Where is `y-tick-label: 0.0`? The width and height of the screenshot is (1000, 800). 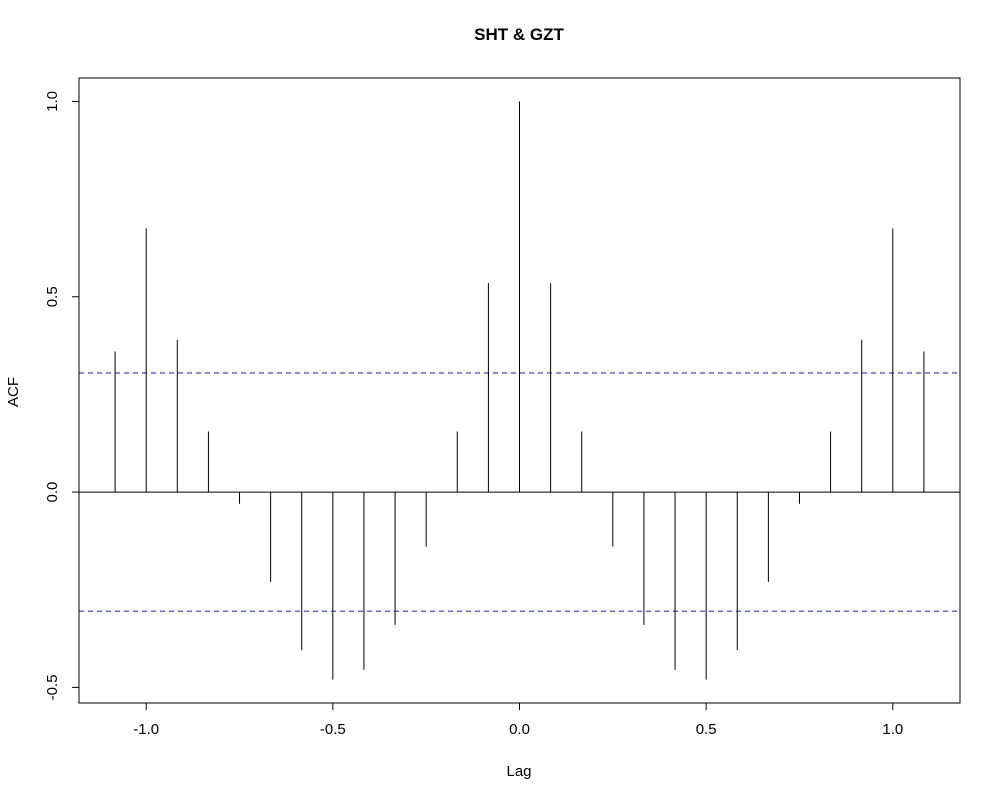 y-tick-label: 0.0 is located at coordinates (52, 492).